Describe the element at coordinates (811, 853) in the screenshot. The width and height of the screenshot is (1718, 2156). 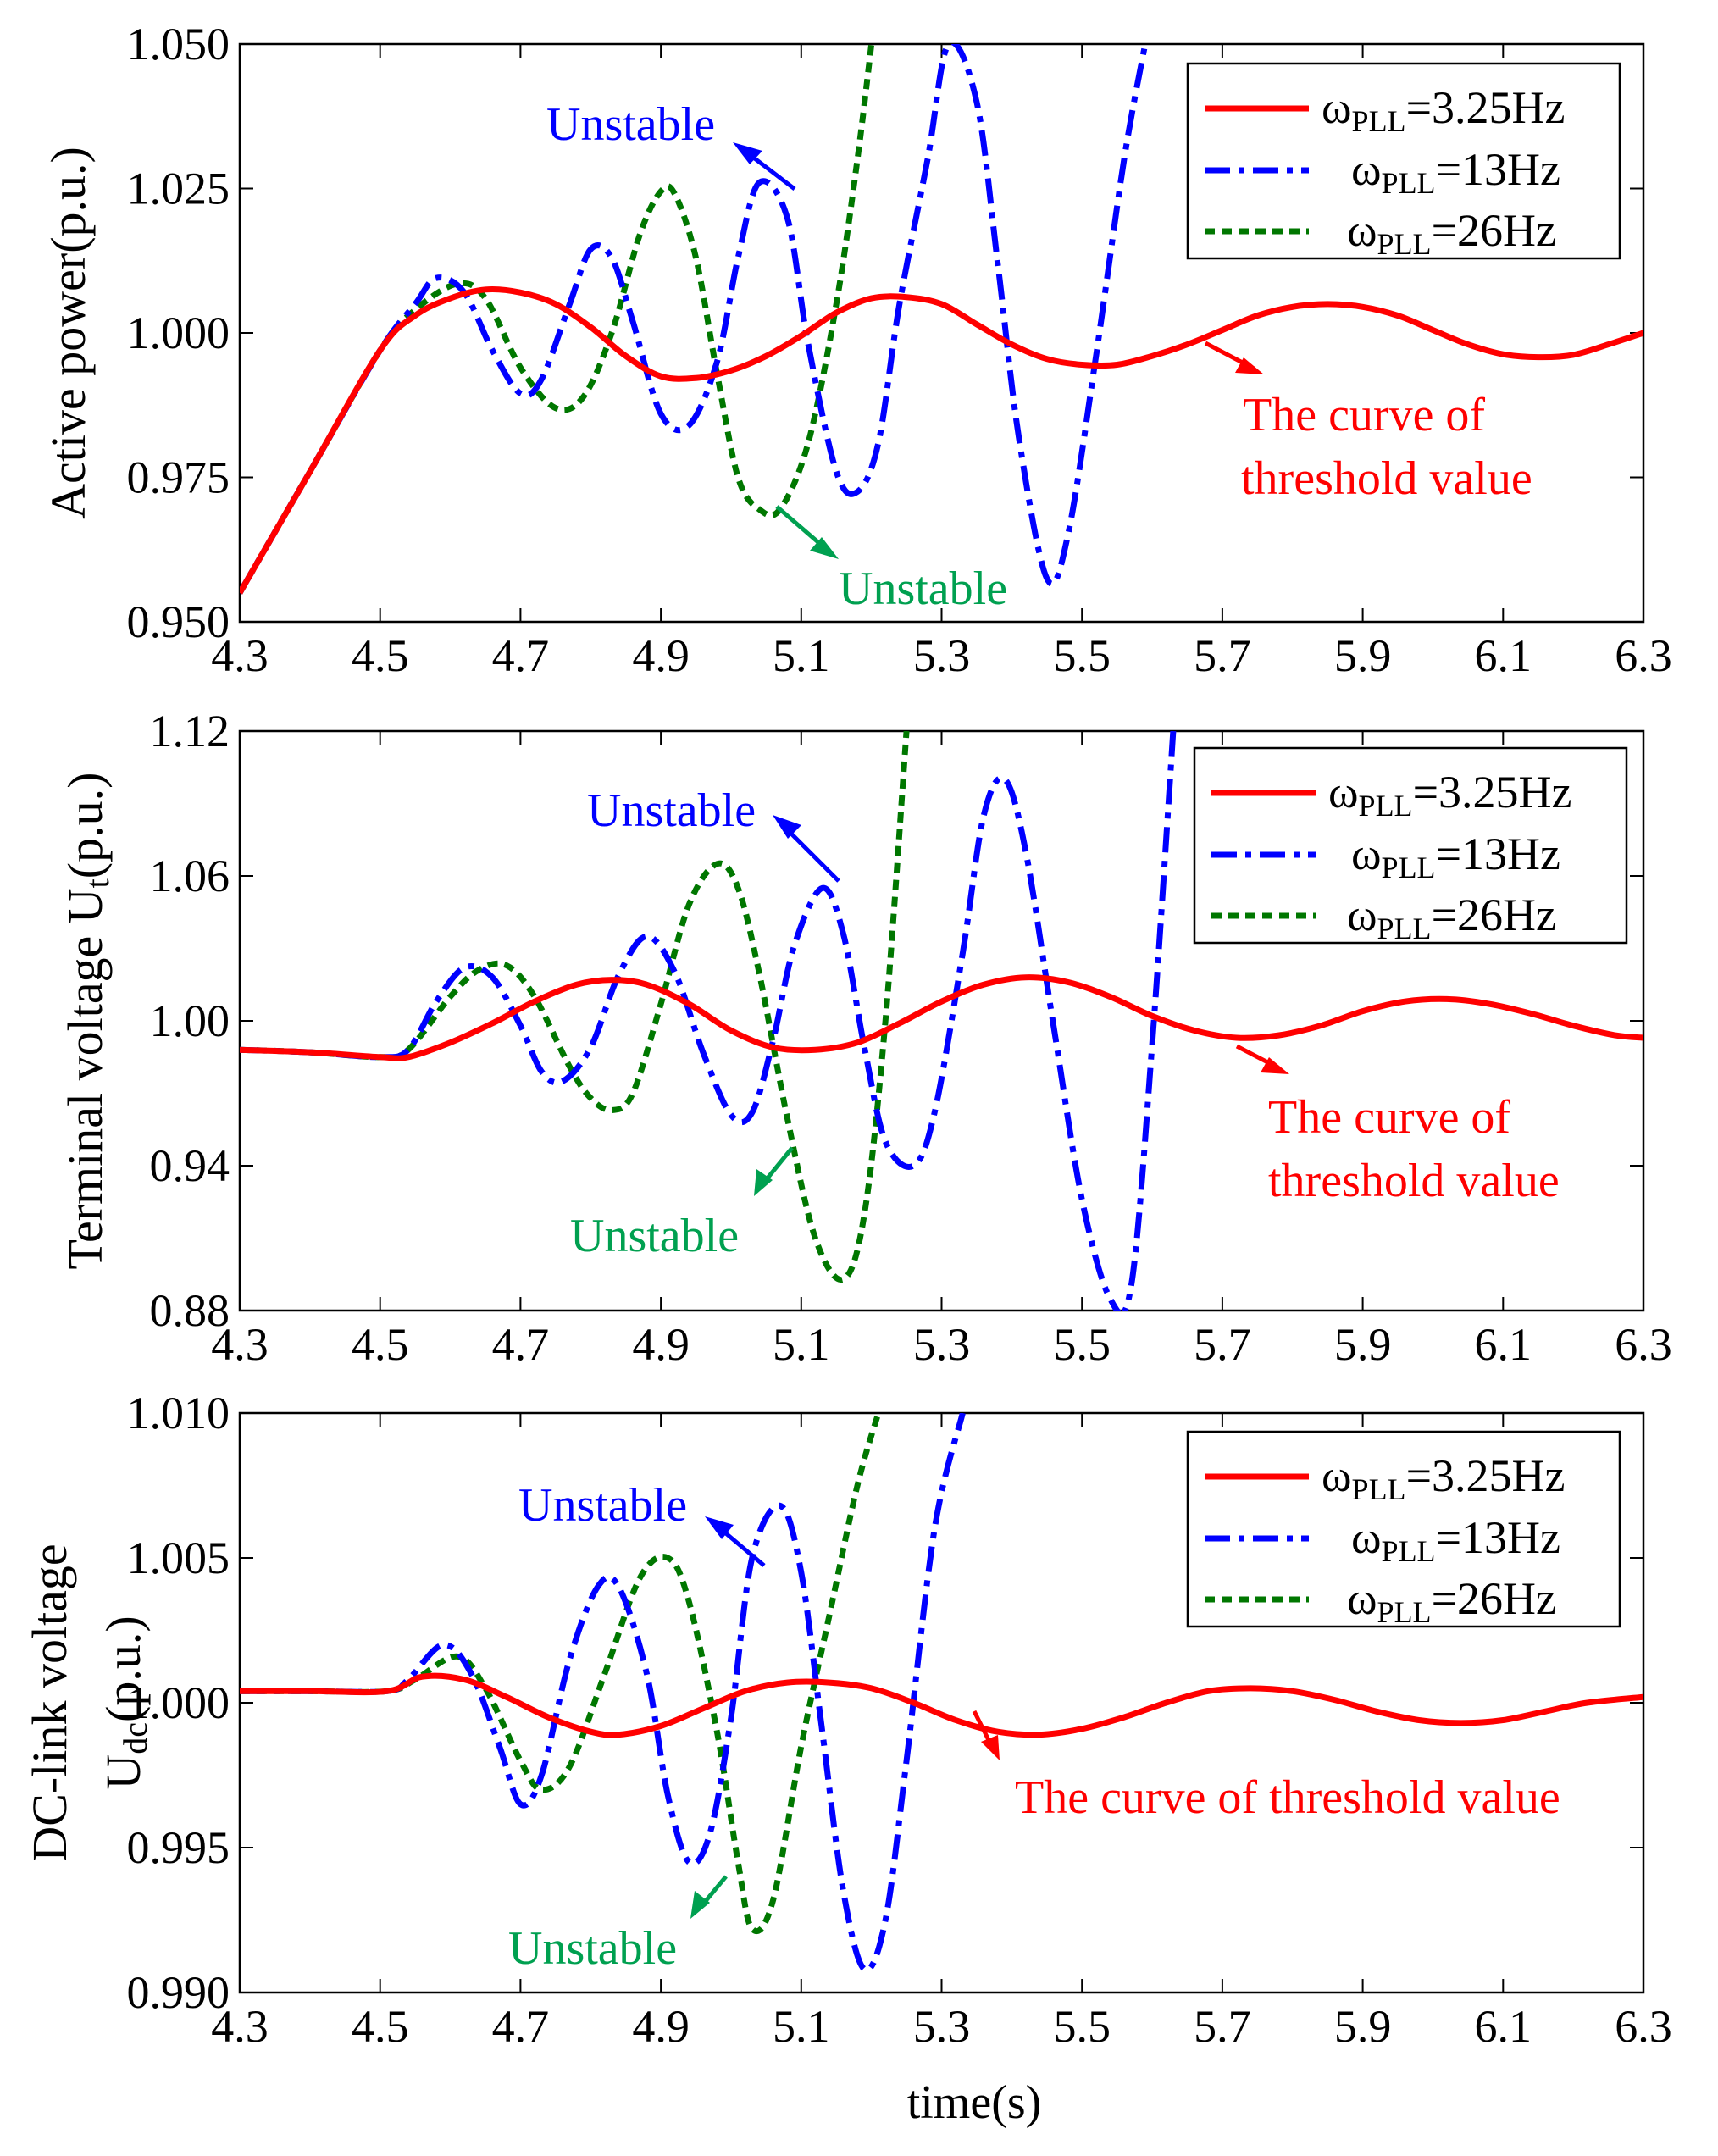
I see `arrow-unstable-blue` at that location.